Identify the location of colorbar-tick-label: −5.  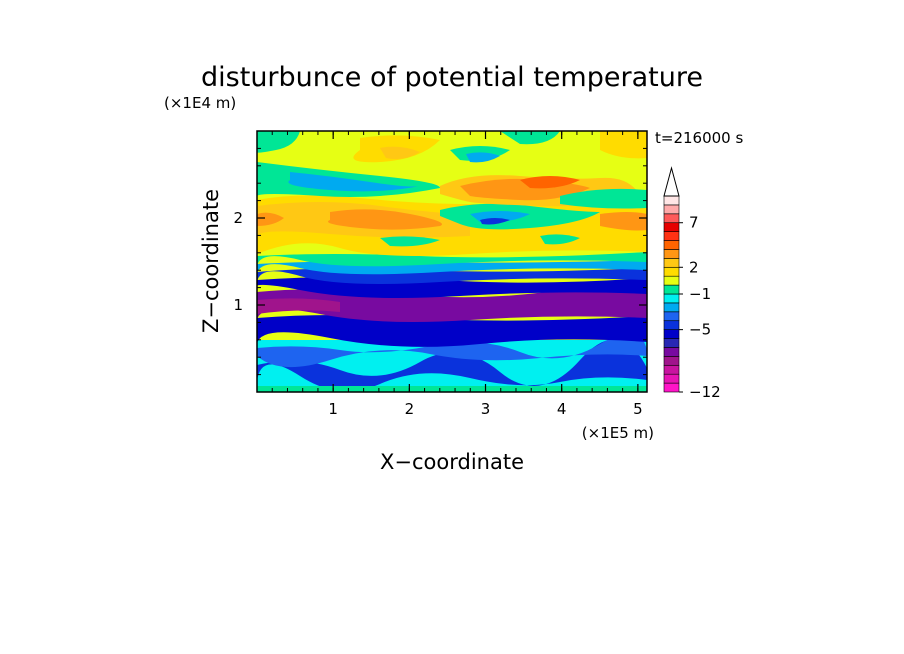
(700, 330).